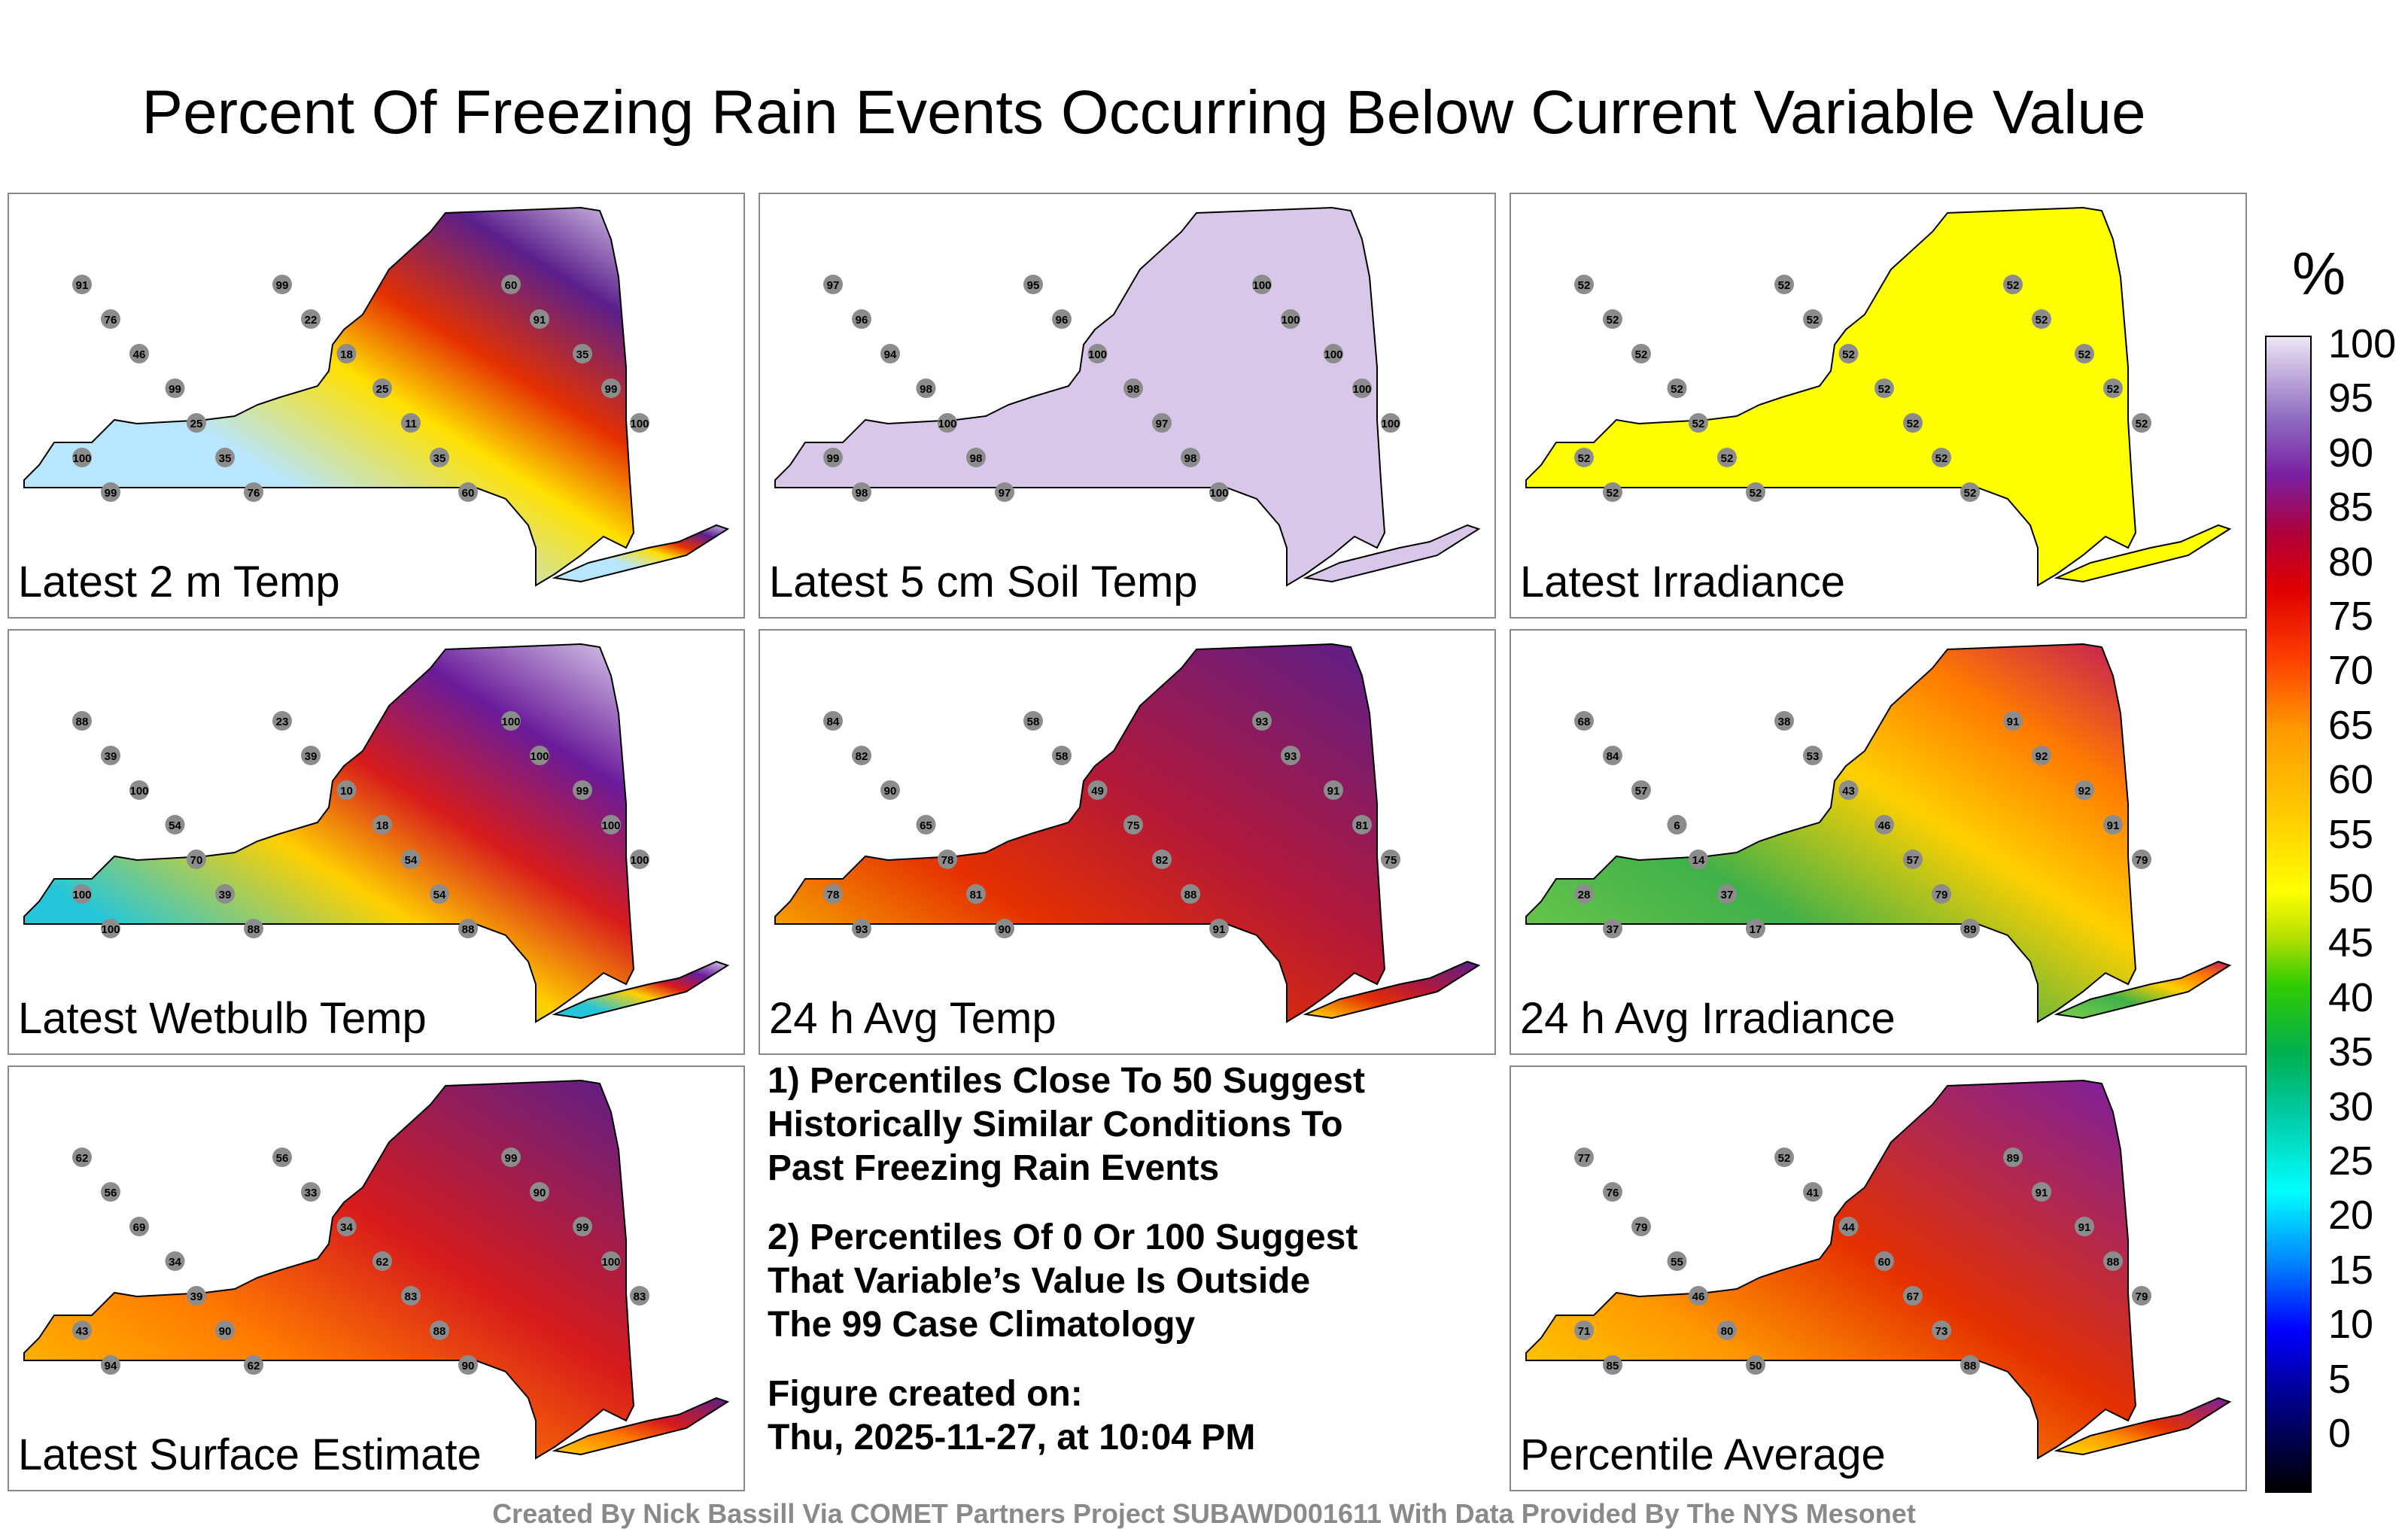  I want to click on colorbar-tick: 45, so click(2351, 943).